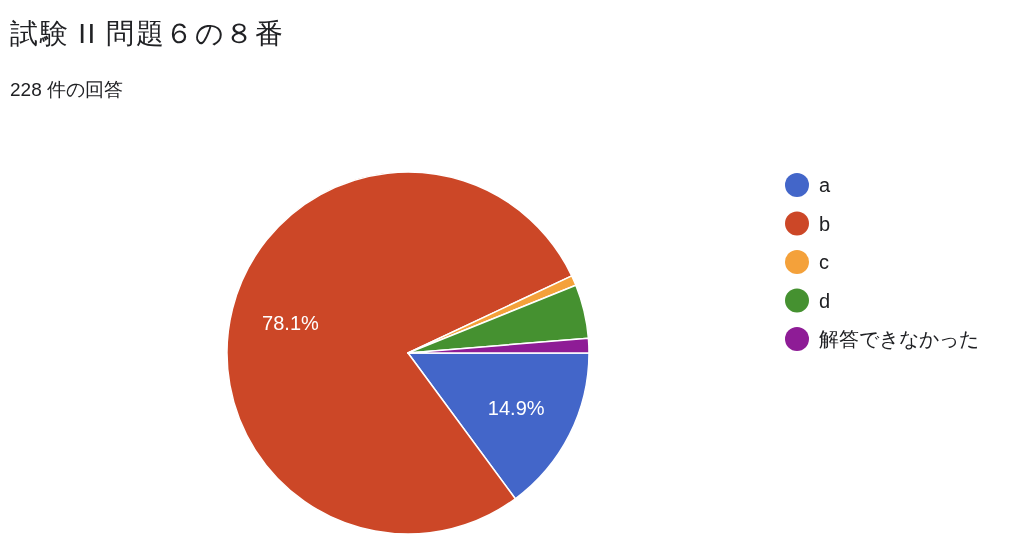  What do you see at coordinates (825, 300) in the screenshot?
I see `legend-label: d` at bounding box center [825, 300].